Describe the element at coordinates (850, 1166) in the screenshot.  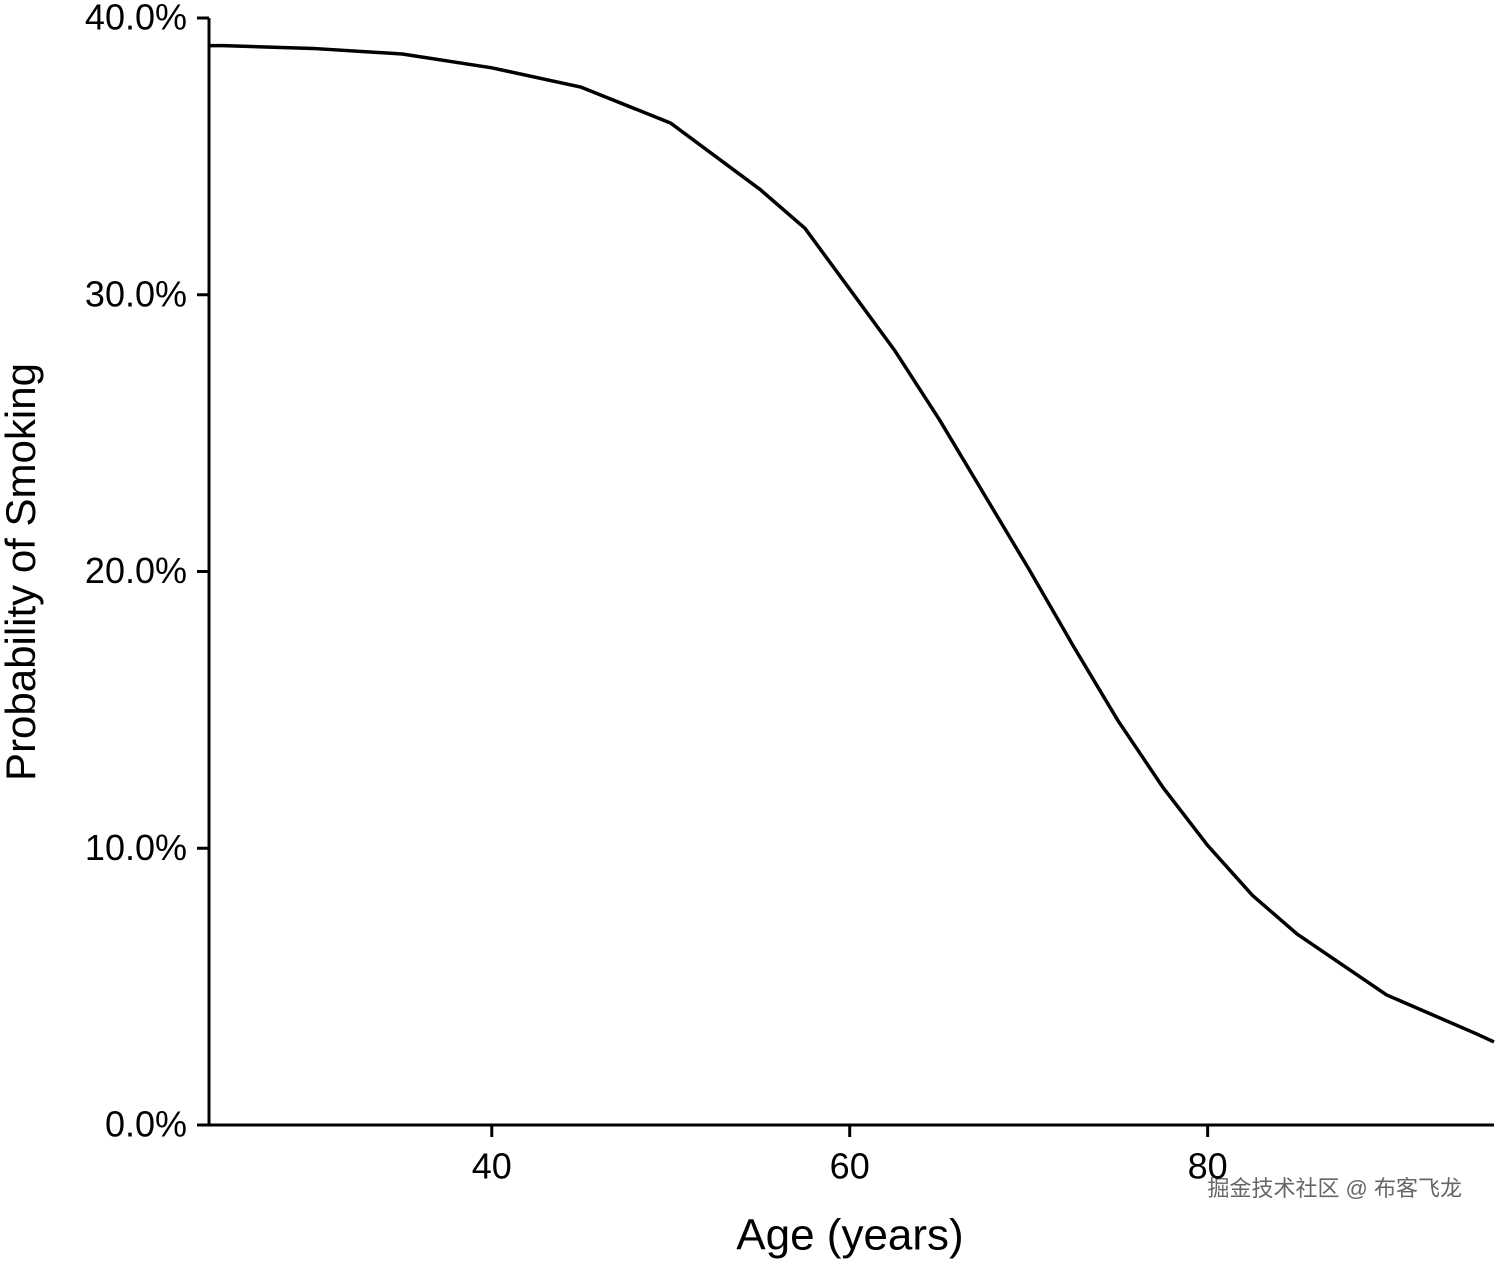
I see `x-tick-label: 60` at that location.